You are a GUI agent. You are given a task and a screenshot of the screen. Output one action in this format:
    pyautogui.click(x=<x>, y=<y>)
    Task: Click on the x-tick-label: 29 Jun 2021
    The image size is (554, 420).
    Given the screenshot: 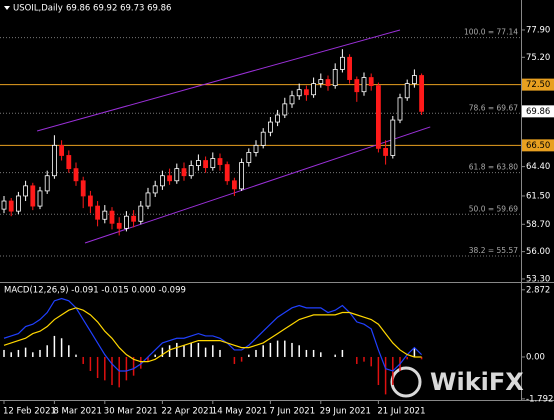 What is the action you would take?
    pyautogui.click(x=345, y=412)
    